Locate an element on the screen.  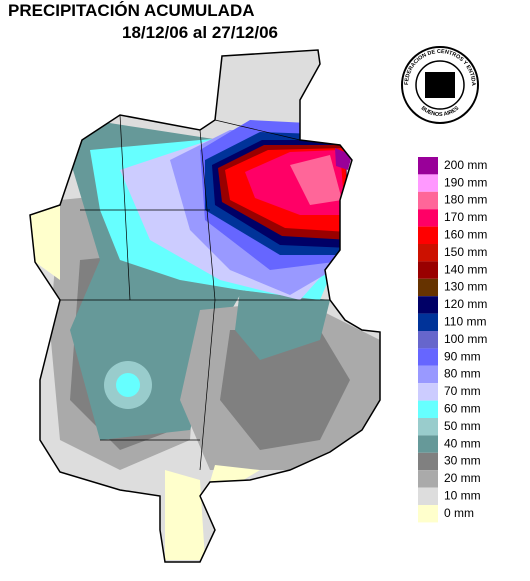
legend-label: 10 mm is located at coordinates (462, 495).